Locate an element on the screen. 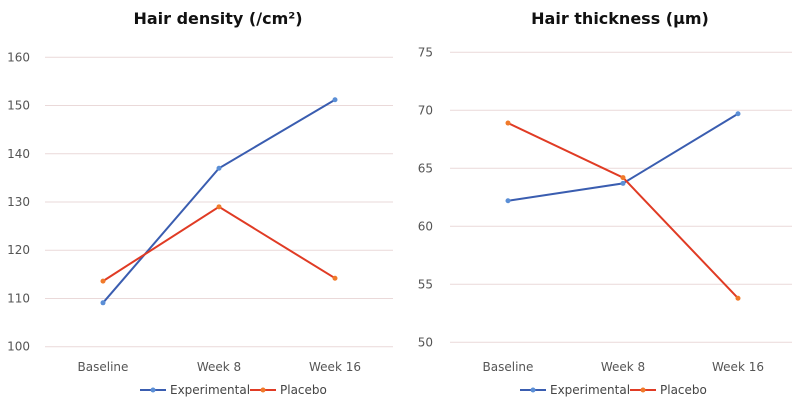 The height and width of the screenshot is (407, 800). y-tick-label: 100 is located at coordinates (18, 347).